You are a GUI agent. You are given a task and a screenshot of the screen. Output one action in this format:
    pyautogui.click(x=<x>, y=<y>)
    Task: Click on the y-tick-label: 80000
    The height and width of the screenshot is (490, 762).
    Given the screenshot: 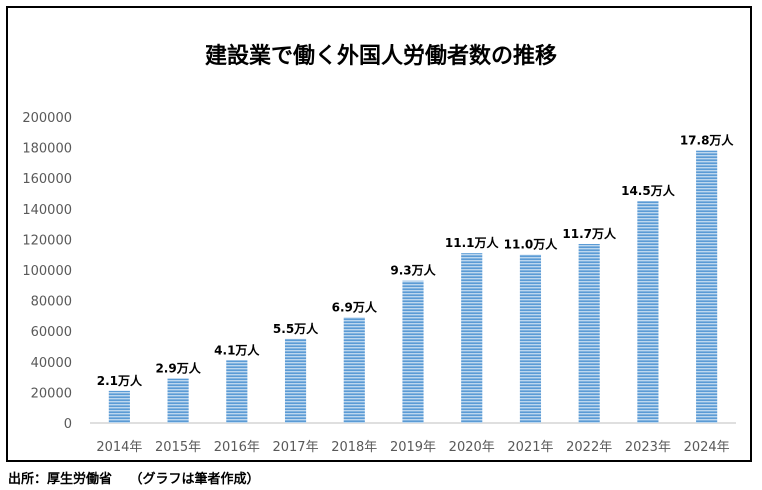 What is the action you would take?
    pyautogui.click(x=51, y=302)
    